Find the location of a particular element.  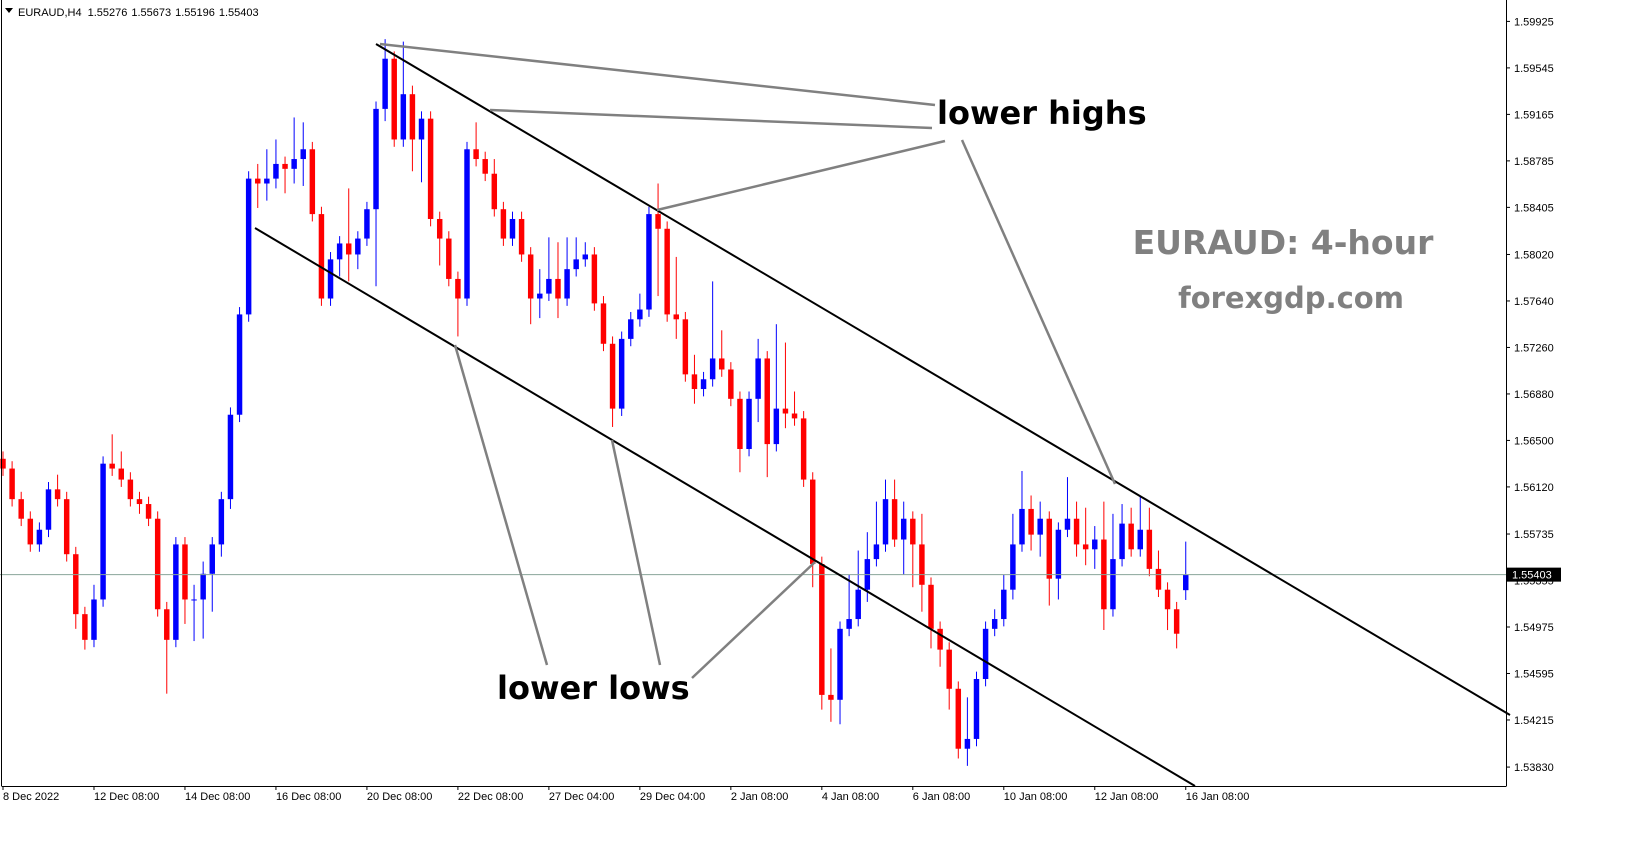

annotation: lower lows is located at coordinates (593, 688).